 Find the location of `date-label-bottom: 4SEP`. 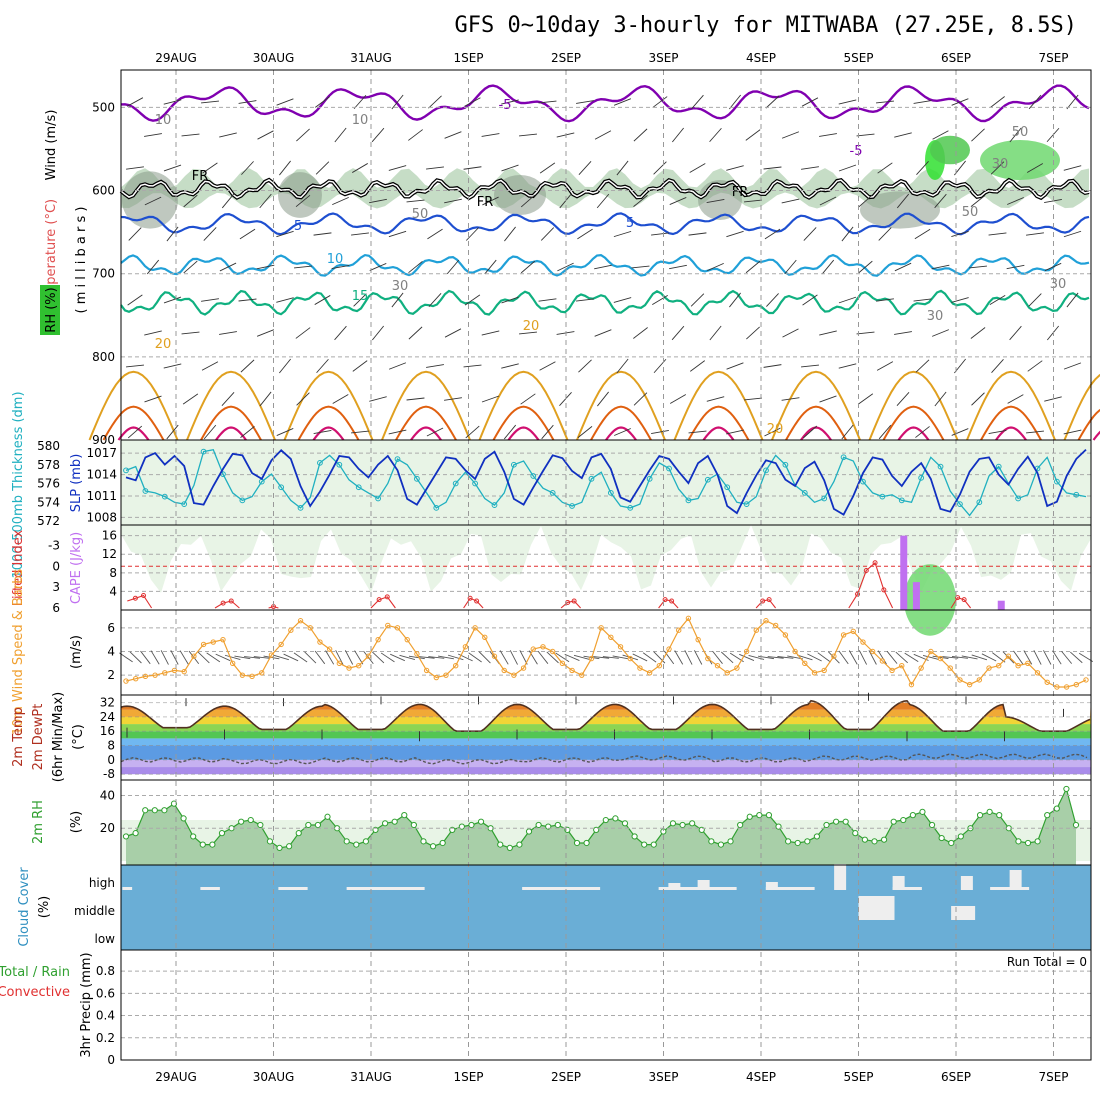

date-label-bottom: 4SEP is located at coordinates (761, 1077).